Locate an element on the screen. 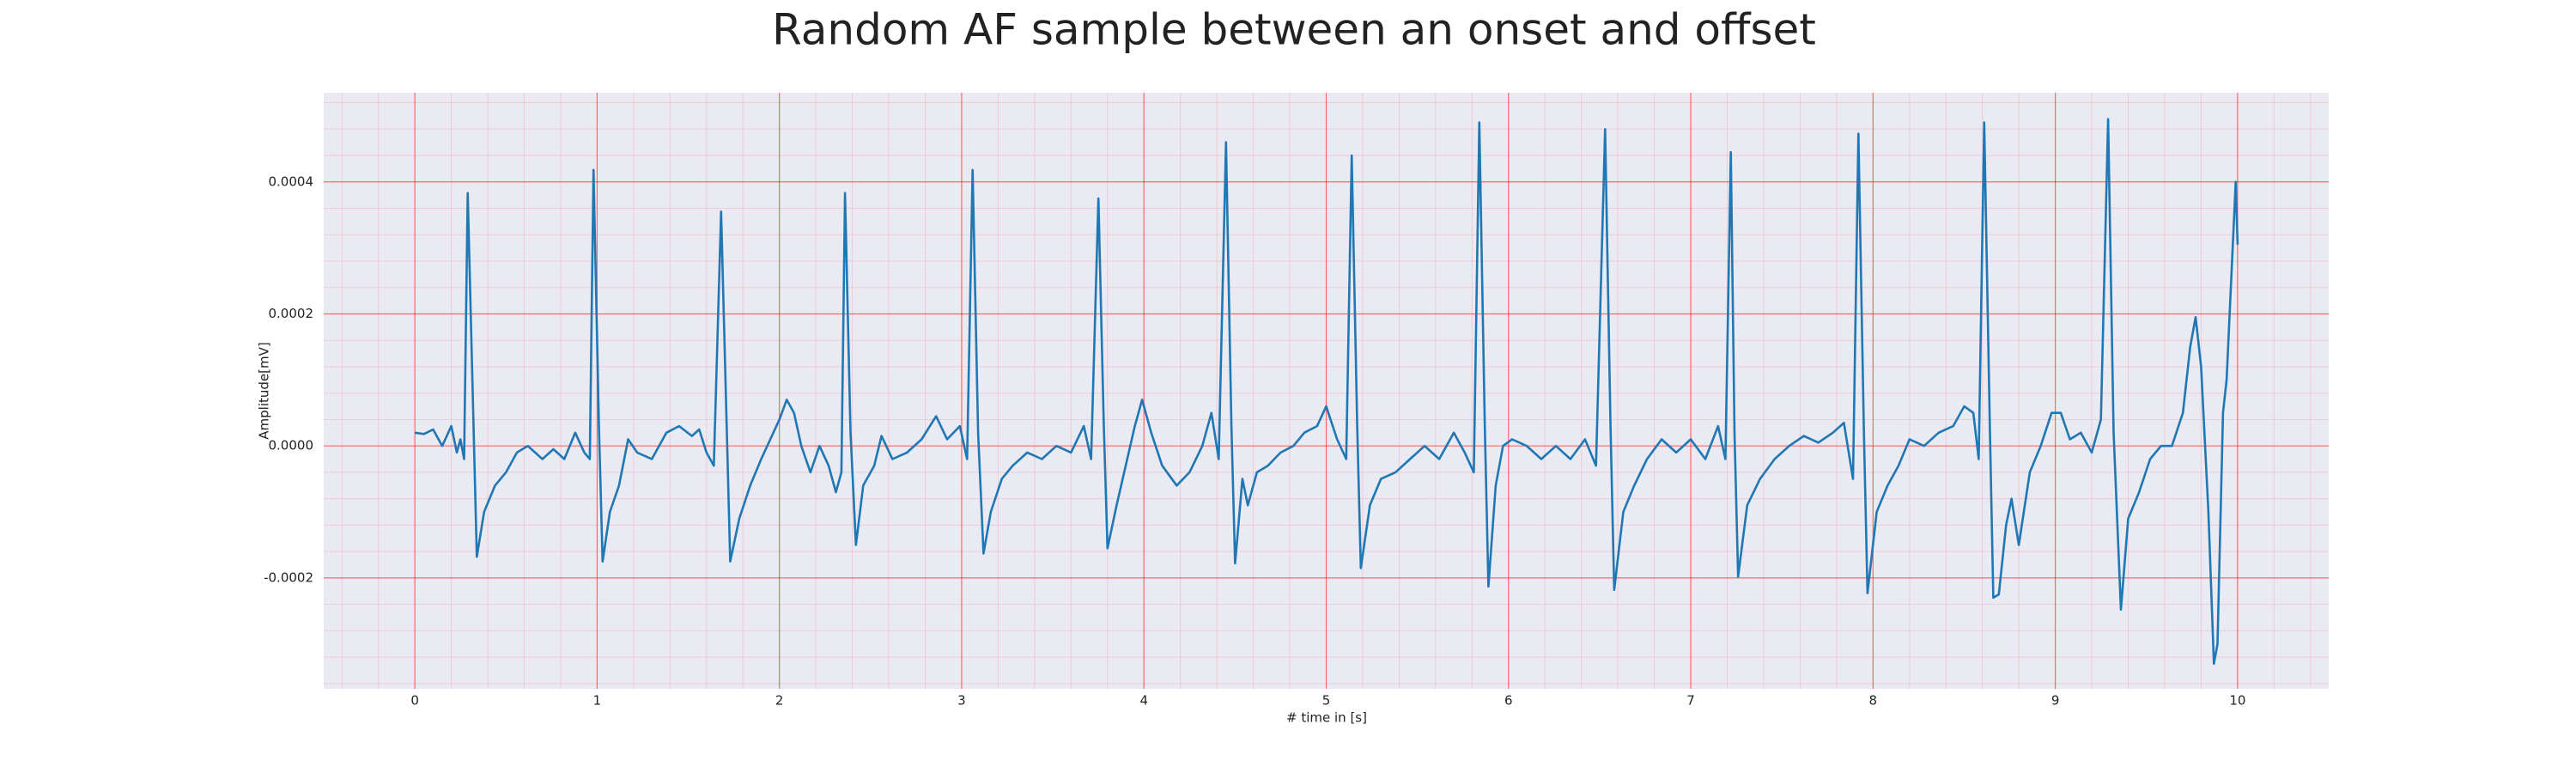  x-tick-label: 0 is located at coordinates (414, 701).